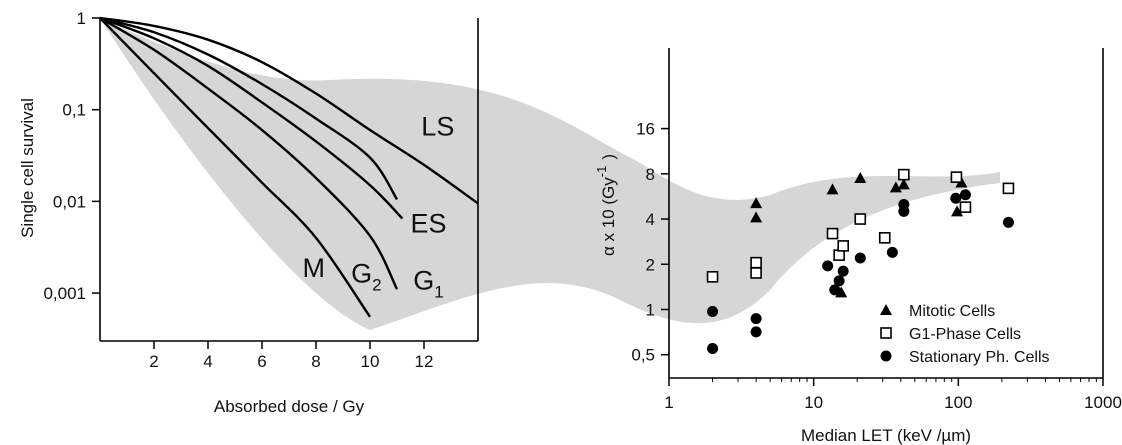 This screenshot has height=445, width=1122. Describe the element at coordinates (289, 406) in the screenshot. I see `left-x-axis-label: Absorbed dose / Gy` at that location.